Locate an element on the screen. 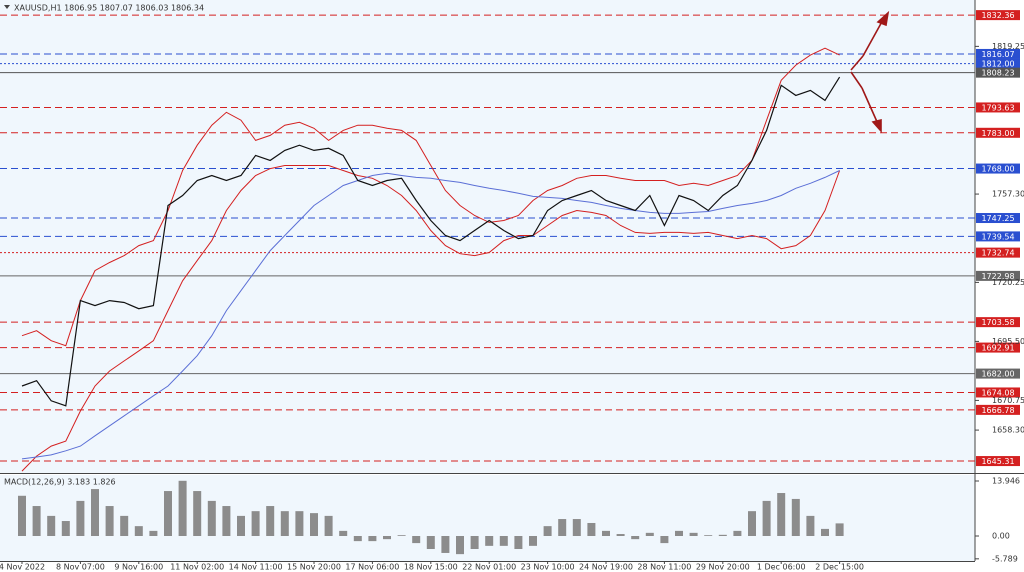 Image resolution: width=1024 pixels, height=572 pixels. x-tick-label: 15 Nov 20:00 is located at coordinates (314, 567).